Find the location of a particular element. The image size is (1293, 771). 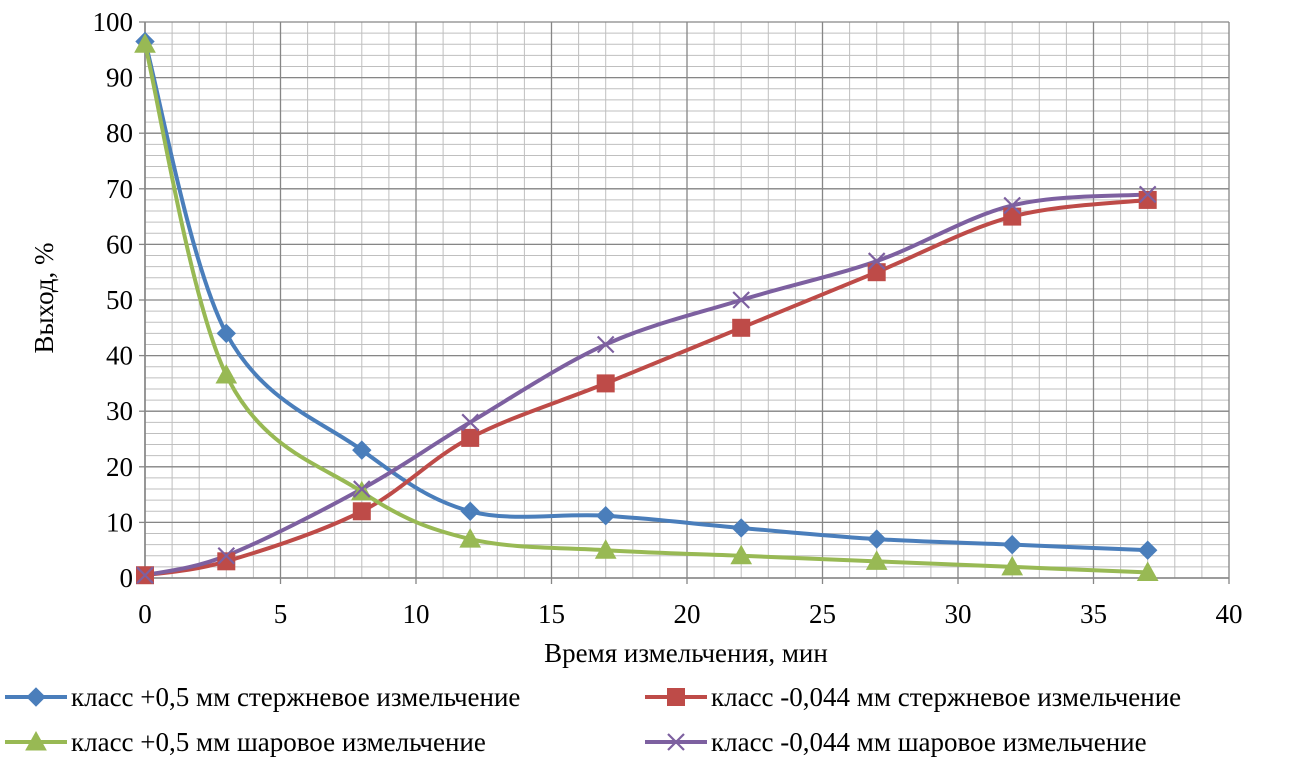

x-tick-label: 25 is located at coordinates (822, 614).